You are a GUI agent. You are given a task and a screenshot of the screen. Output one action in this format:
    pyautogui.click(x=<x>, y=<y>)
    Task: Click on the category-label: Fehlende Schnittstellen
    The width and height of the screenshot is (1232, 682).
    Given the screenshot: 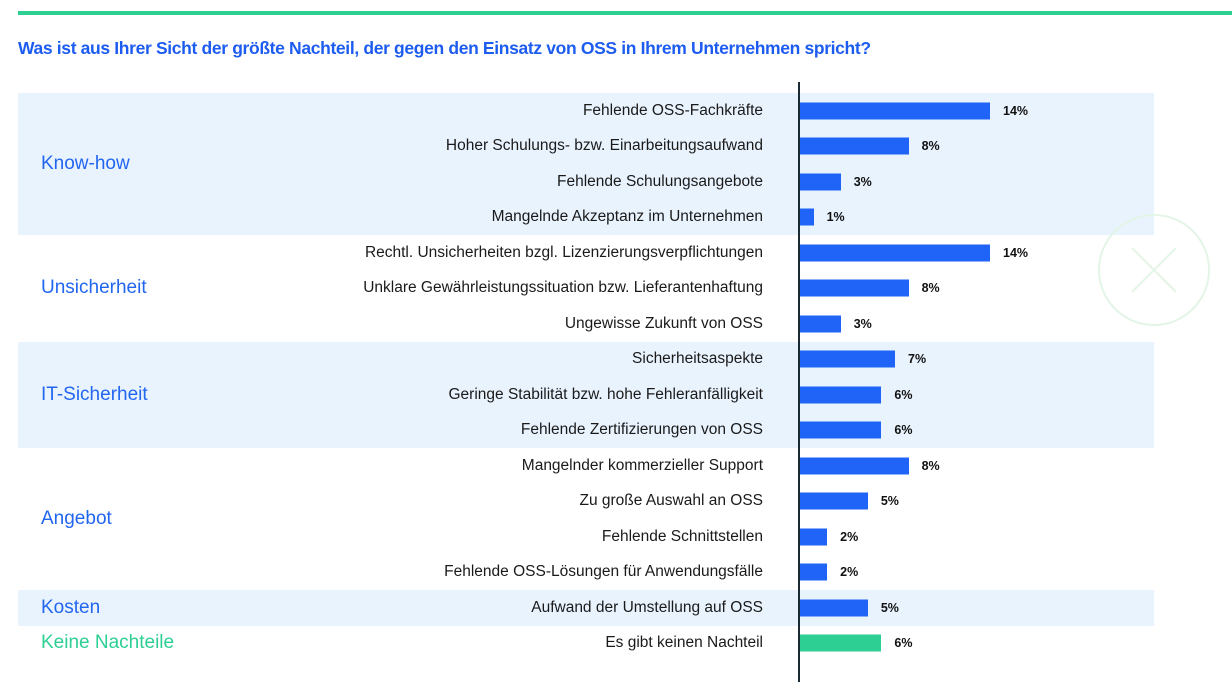 What is the action you would take?
    pyautogui.click(x=682, y=536)
    